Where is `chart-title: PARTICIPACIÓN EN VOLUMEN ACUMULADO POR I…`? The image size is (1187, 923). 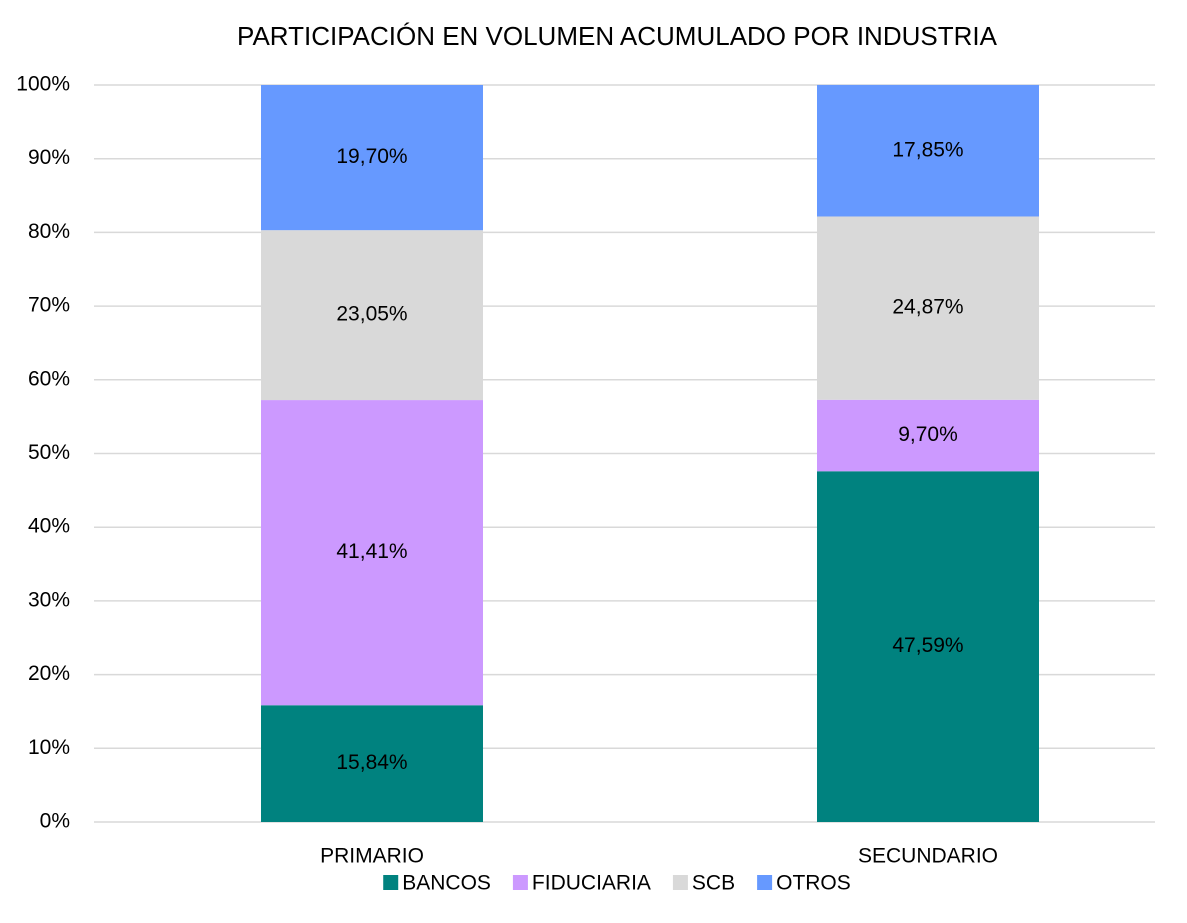 chart-title: PARTICIPACIÓN EN VOLUMEN ACUMULADO POR I… is located at coordinates (617, 36).